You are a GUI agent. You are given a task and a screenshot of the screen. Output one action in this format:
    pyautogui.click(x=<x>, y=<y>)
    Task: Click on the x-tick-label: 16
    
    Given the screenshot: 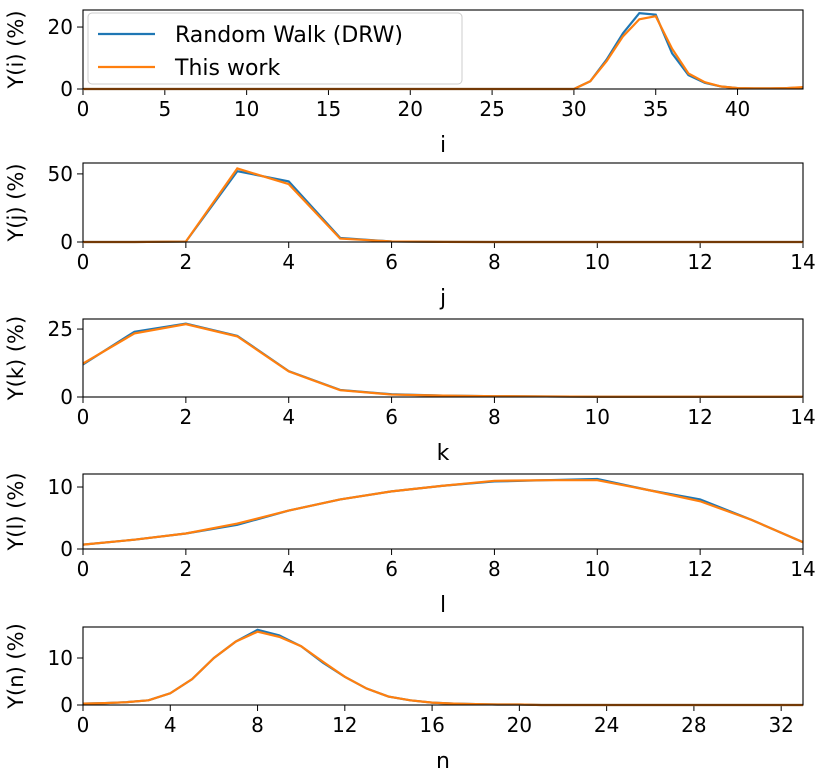 What is the action you would take?
    pyautogui.click(x=431, y=725)
    